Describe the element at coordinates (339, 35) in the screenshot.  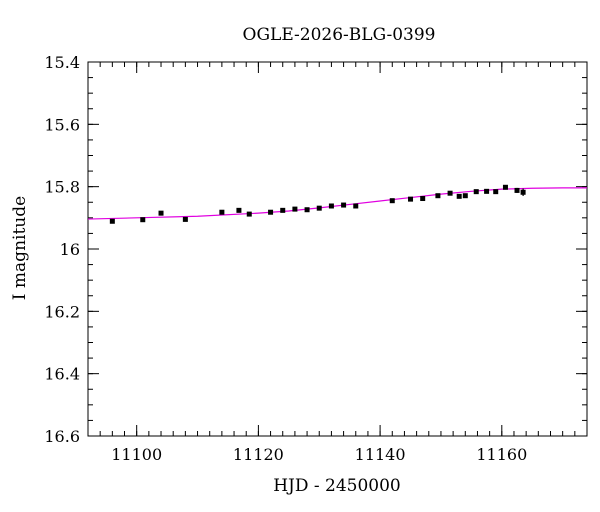
I see `chart-title: OGLE-2026-BLG-0399` at that location.